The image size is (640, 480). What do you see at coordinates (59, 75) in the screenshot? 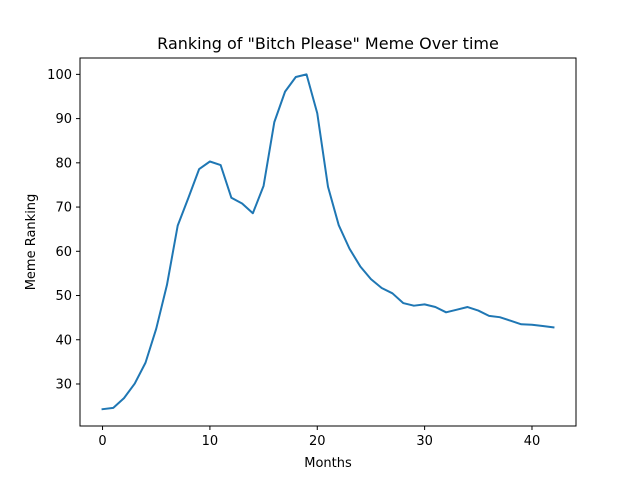
I see `y-tick-label-100: 100` at bounding box center [59, 75].